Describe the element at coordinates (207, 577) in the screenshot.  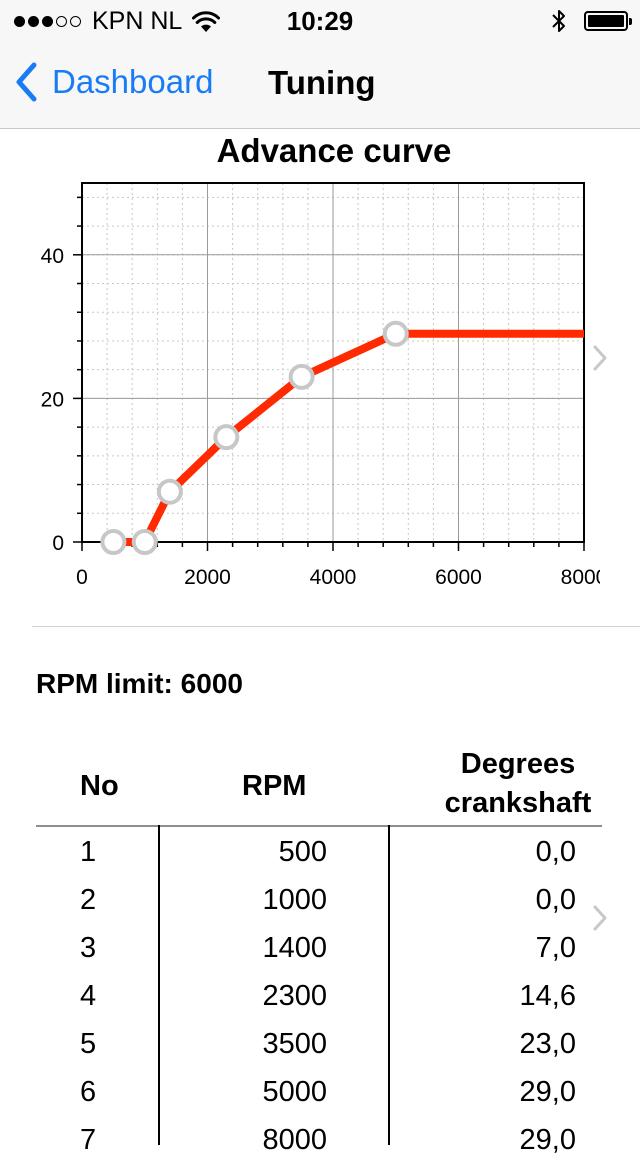
I see `x-tick-label: 2000` at that location.